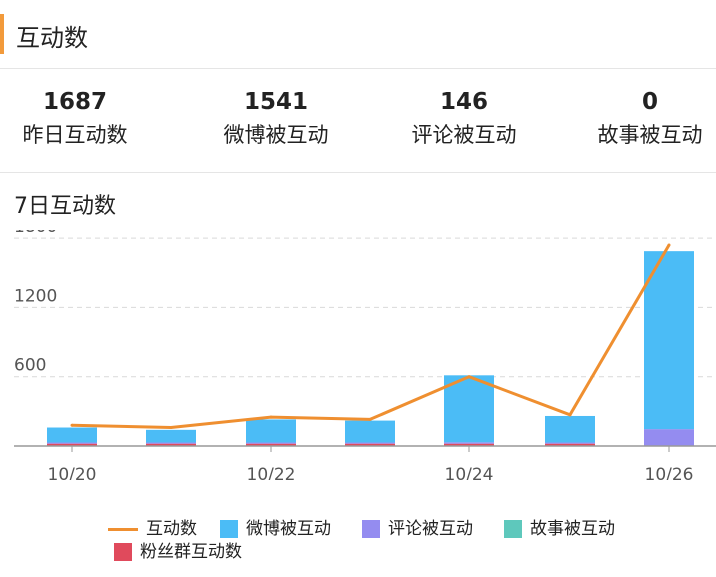 This screenshot has height=577, width=716. What do you see at coordinates (191, 552) in the screenshot?
I see `legend-label: 粉丝群互动数` at bounding box center [191, 552].